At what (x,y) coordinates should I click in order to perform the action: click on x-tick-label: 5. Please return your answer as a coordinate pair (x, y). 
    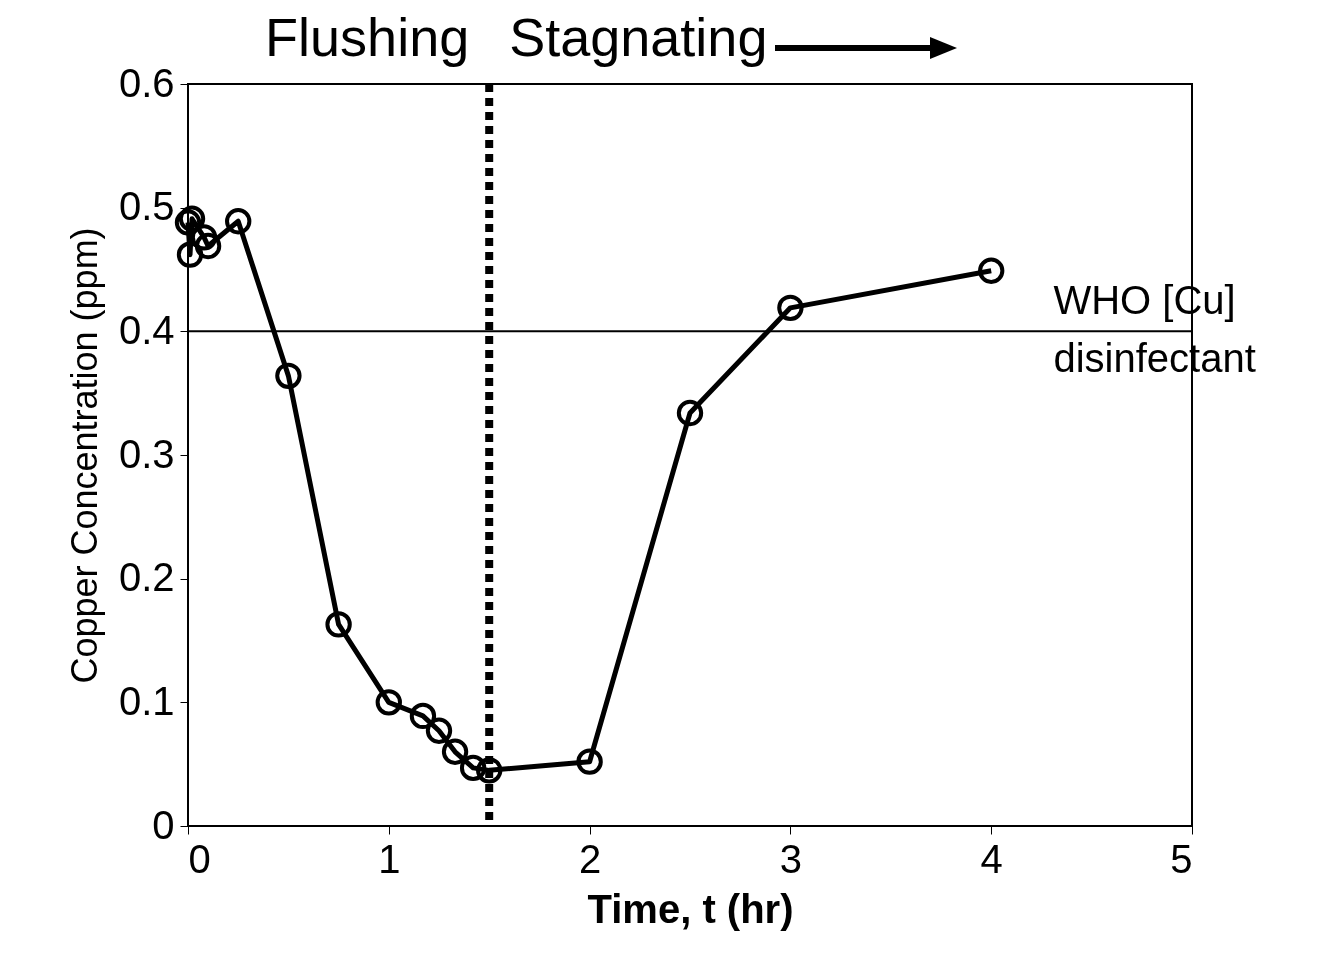
    Looking at the image, I should click on (1181, 858).